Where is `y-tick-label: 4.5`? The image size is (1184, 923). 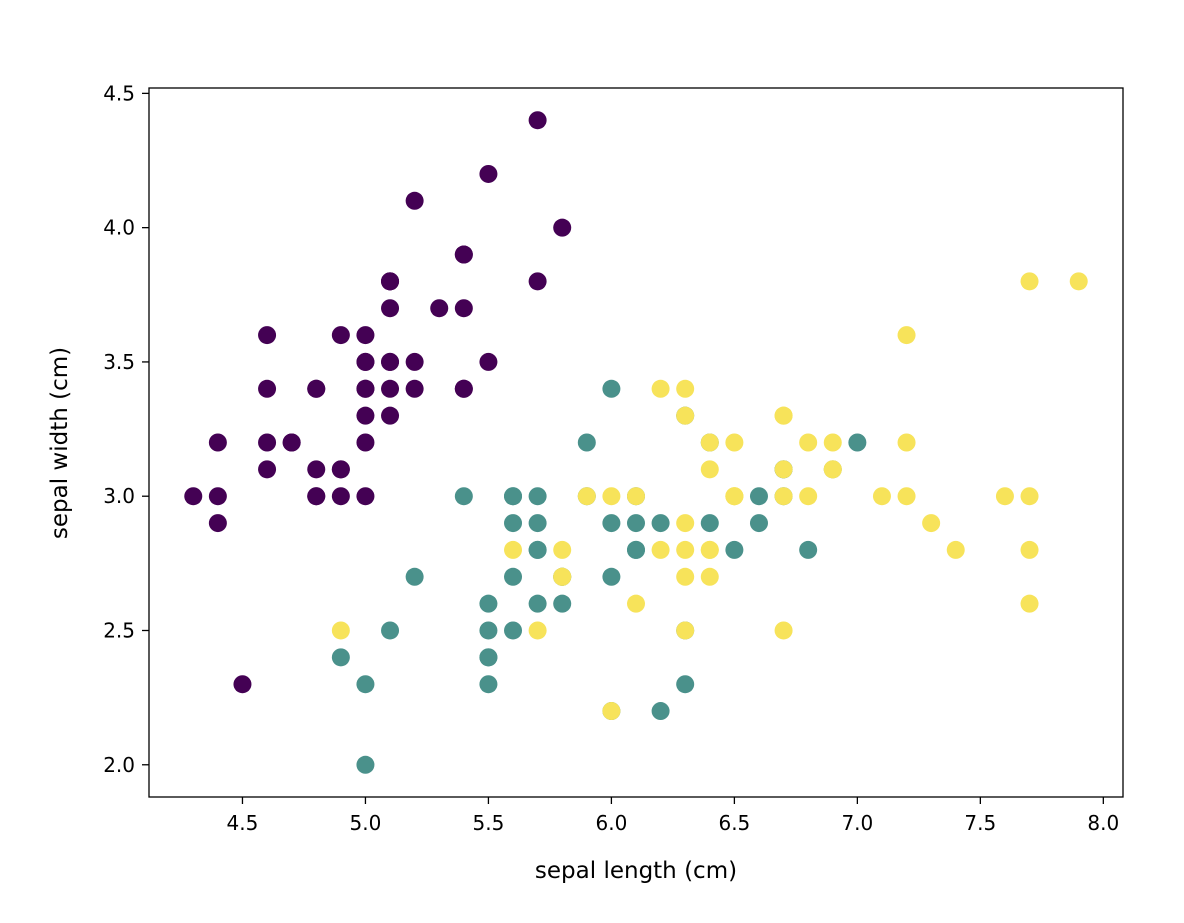 y-tick-label: 4.5 is located at coordinates (119, 93).